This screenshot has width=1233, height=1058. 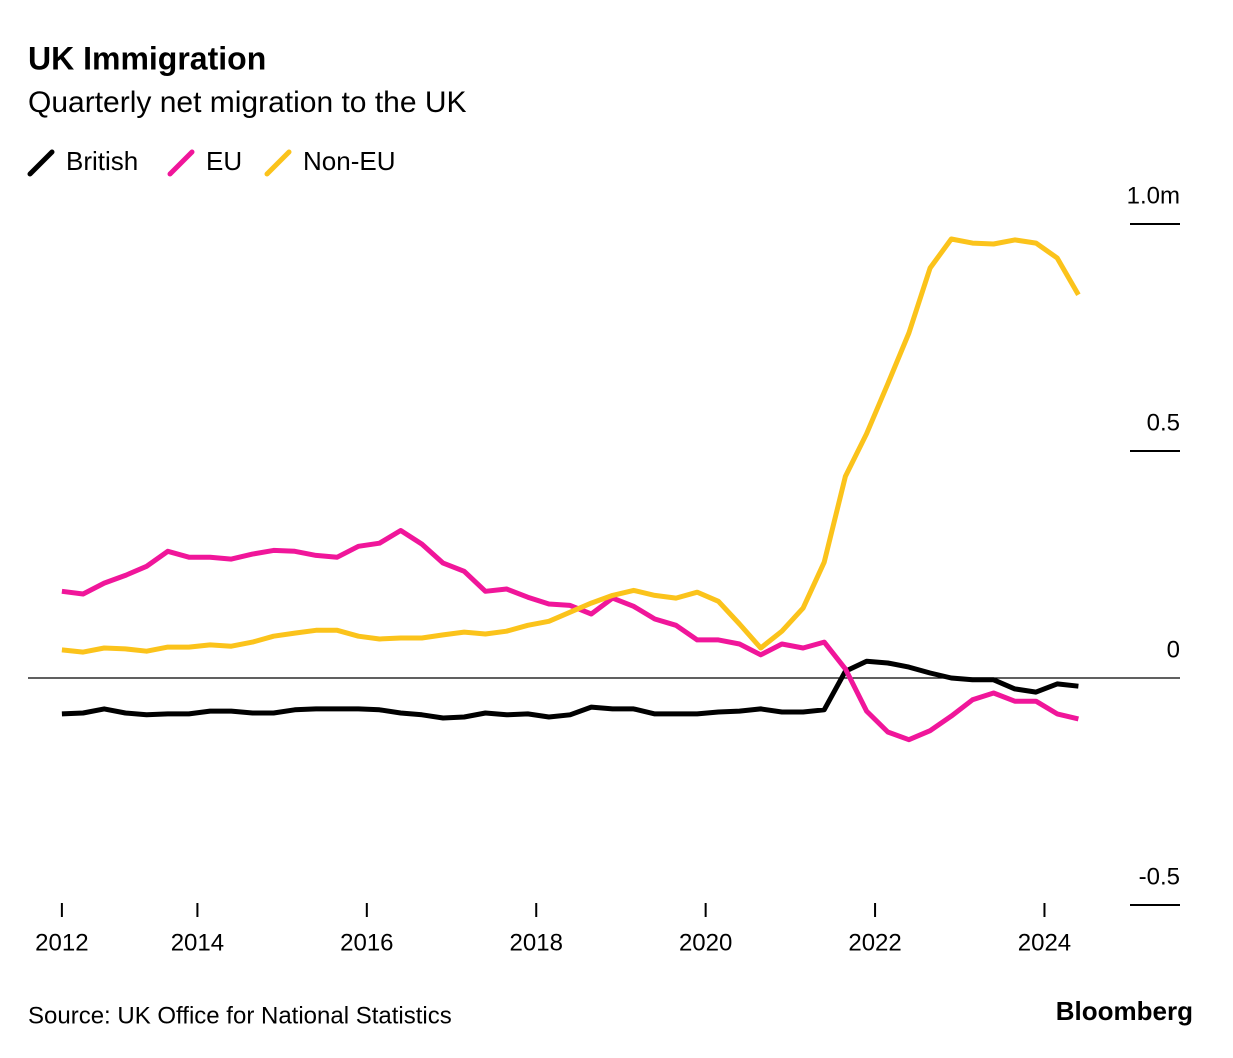 What do you see at coordinates (349, 161) in the screenshot?
I see `legend-label: Non-EU` at bounding box center [349, 161].